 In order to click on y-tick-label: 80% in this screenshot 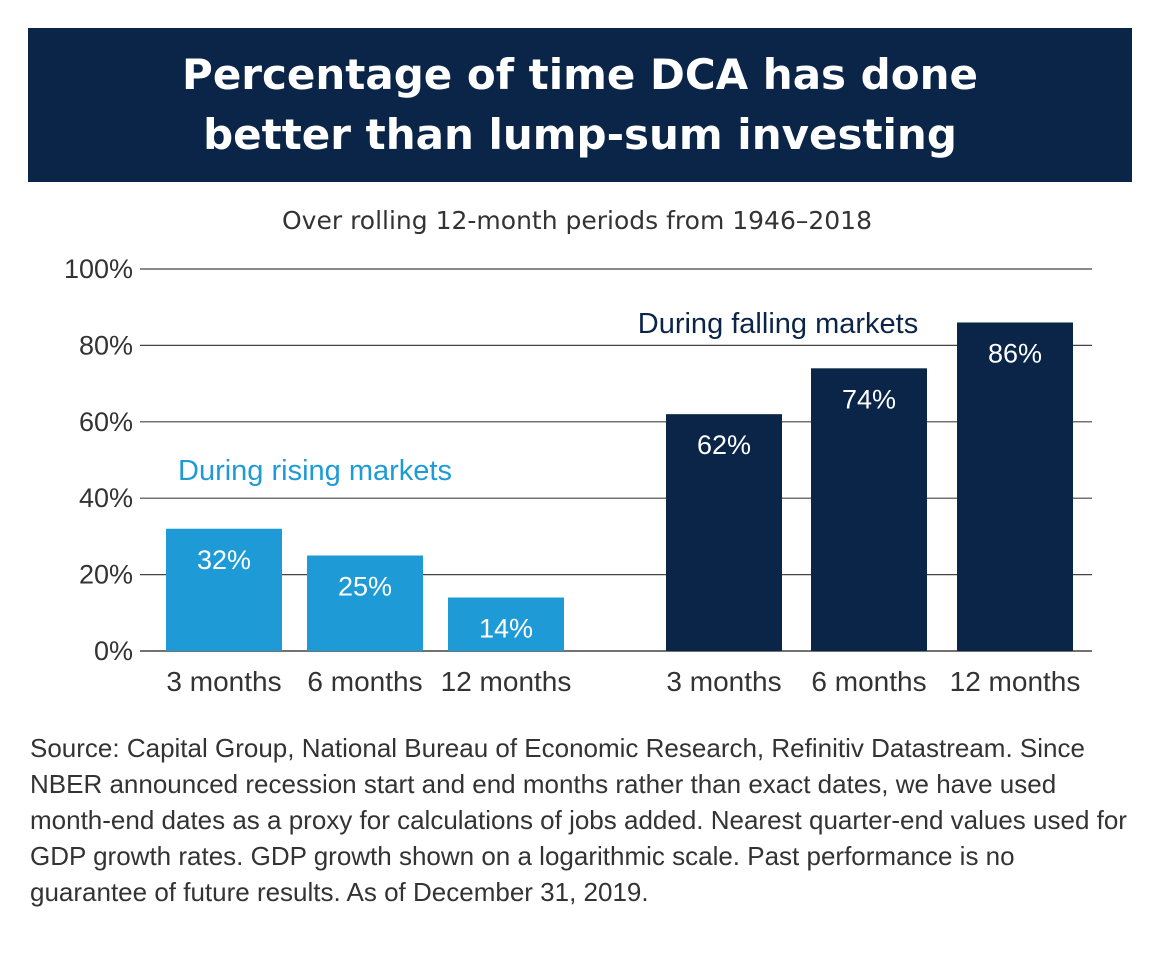, I will do `click(106, 345)`.